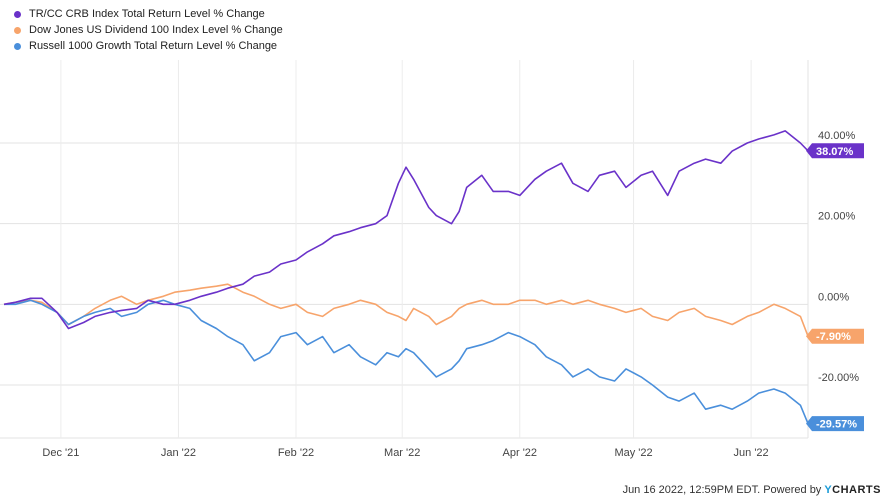 The height and width of the screenshot is (500, 889). I want to click on end-value-label: -29.57%, so click(836, 425).